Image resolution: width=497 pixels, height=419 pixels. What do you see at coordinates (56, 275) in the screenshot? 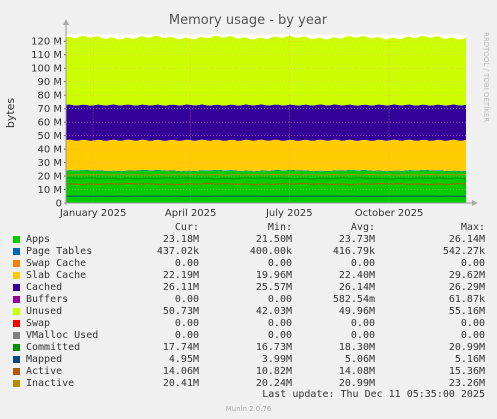
I see `legend-name: Slab Cache` at bounding box center [56, 275].